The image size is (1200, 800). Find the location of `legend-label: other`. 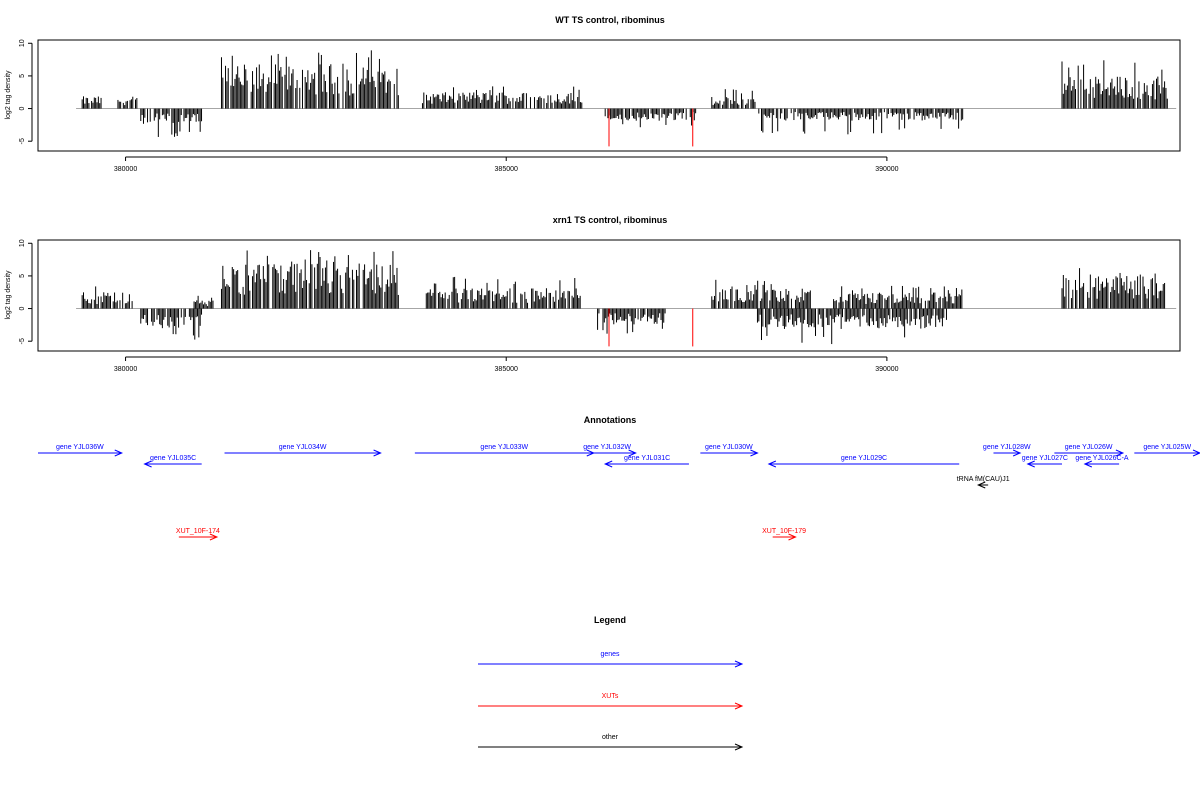

legend-label: other is located at coordinates (610, 737).